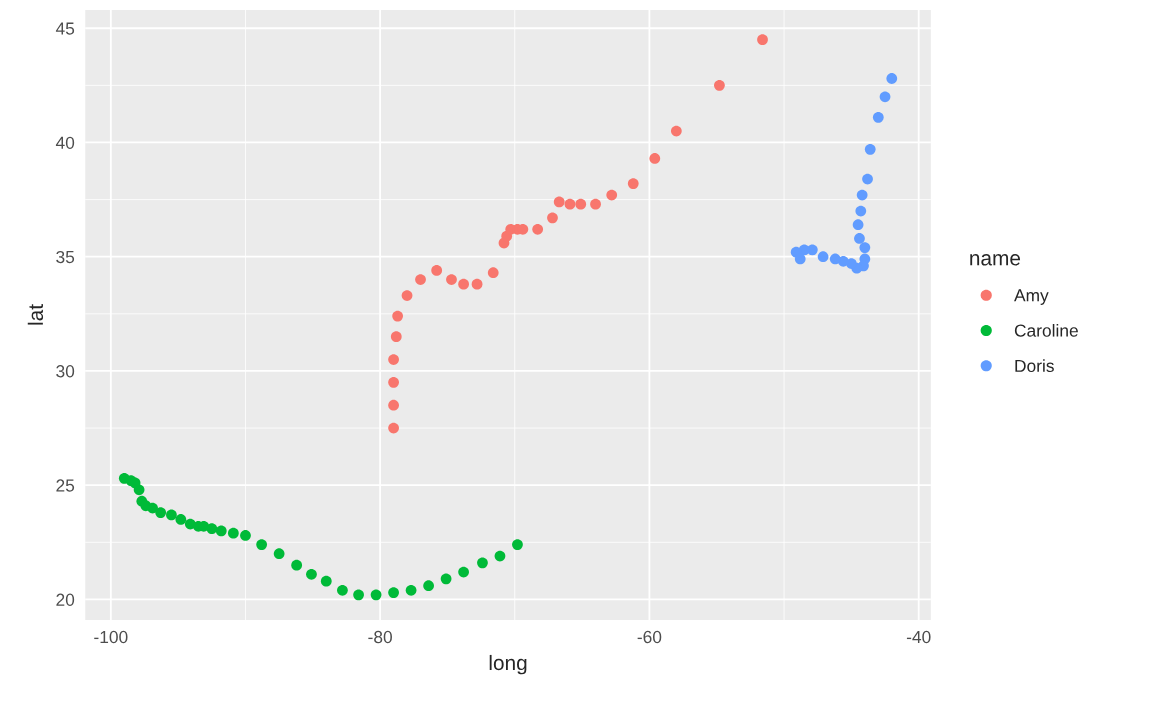 The width and height of the screenshot is (1152, 711). I want to click on legend-label: Doris, so click(1034, 366).